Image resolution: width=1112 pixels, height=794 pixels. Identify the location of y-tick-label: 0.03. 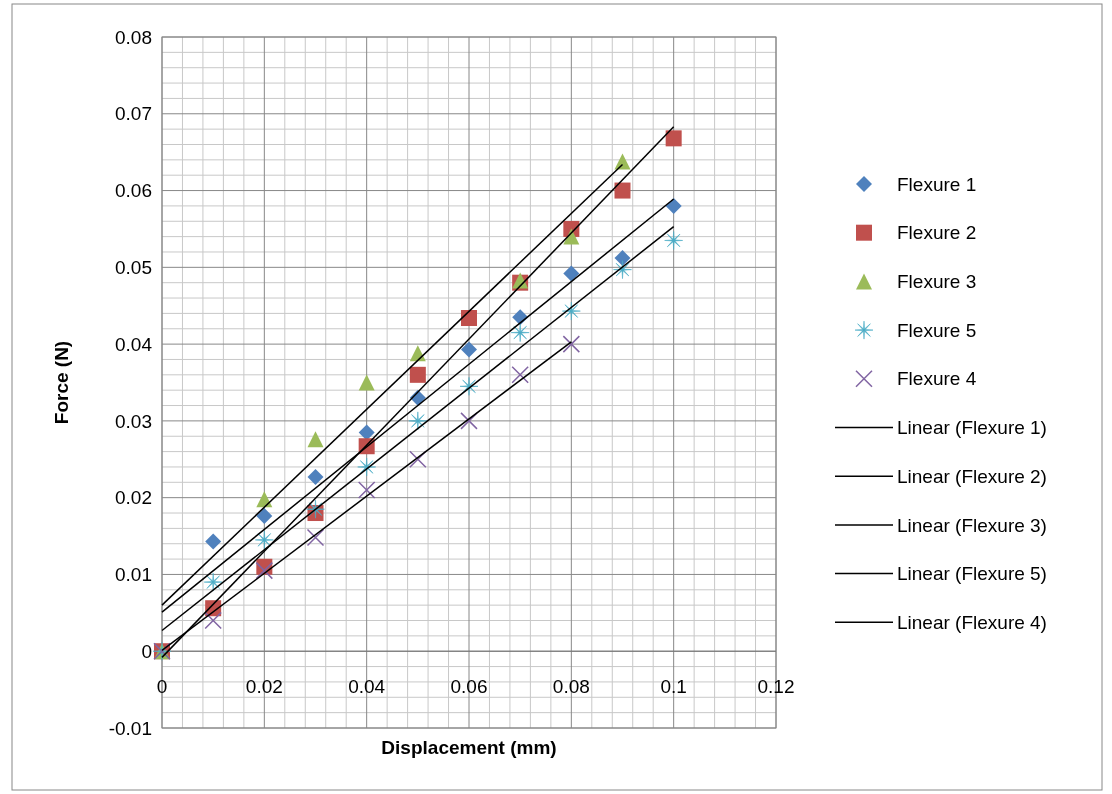
(133, 421).